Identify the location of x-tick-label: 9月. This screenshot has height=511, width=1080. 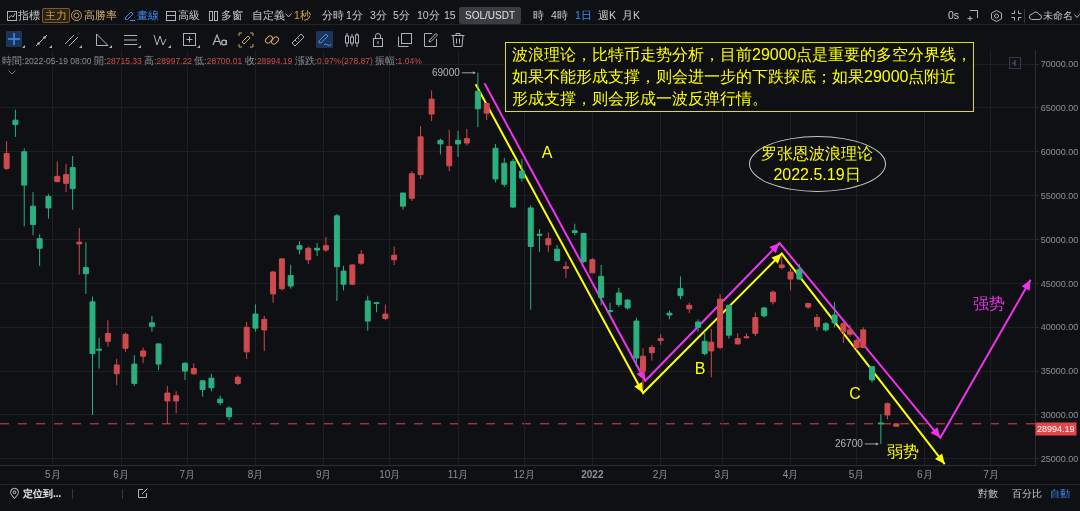
(323, 474).